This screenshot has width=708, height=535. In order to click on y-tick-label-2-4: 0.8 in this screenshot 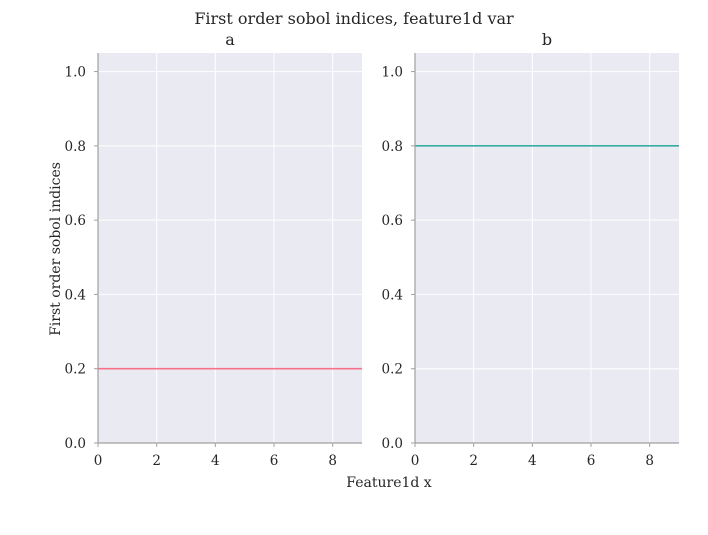, I will do `click(392, 147)`.